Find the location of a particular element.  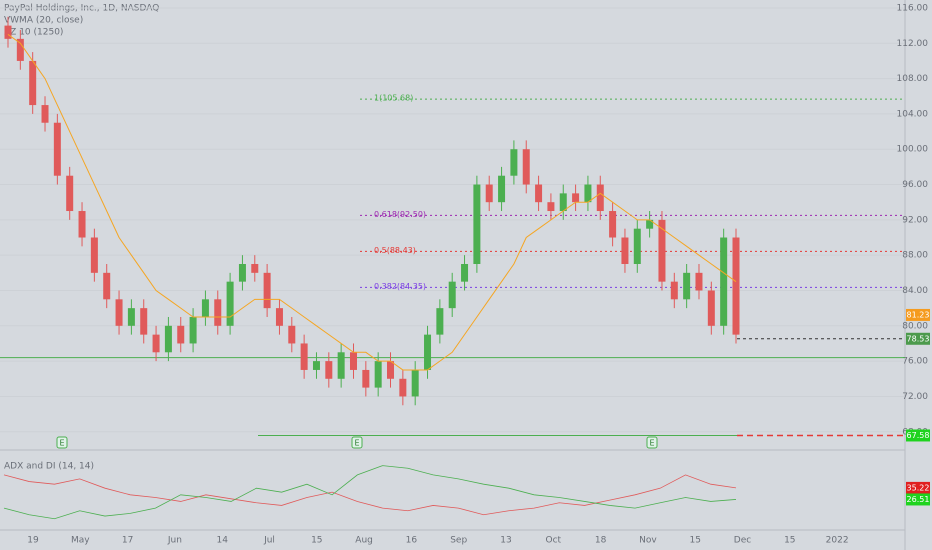

y-tick-label: 84.00 is located at coordinates (915, 291).